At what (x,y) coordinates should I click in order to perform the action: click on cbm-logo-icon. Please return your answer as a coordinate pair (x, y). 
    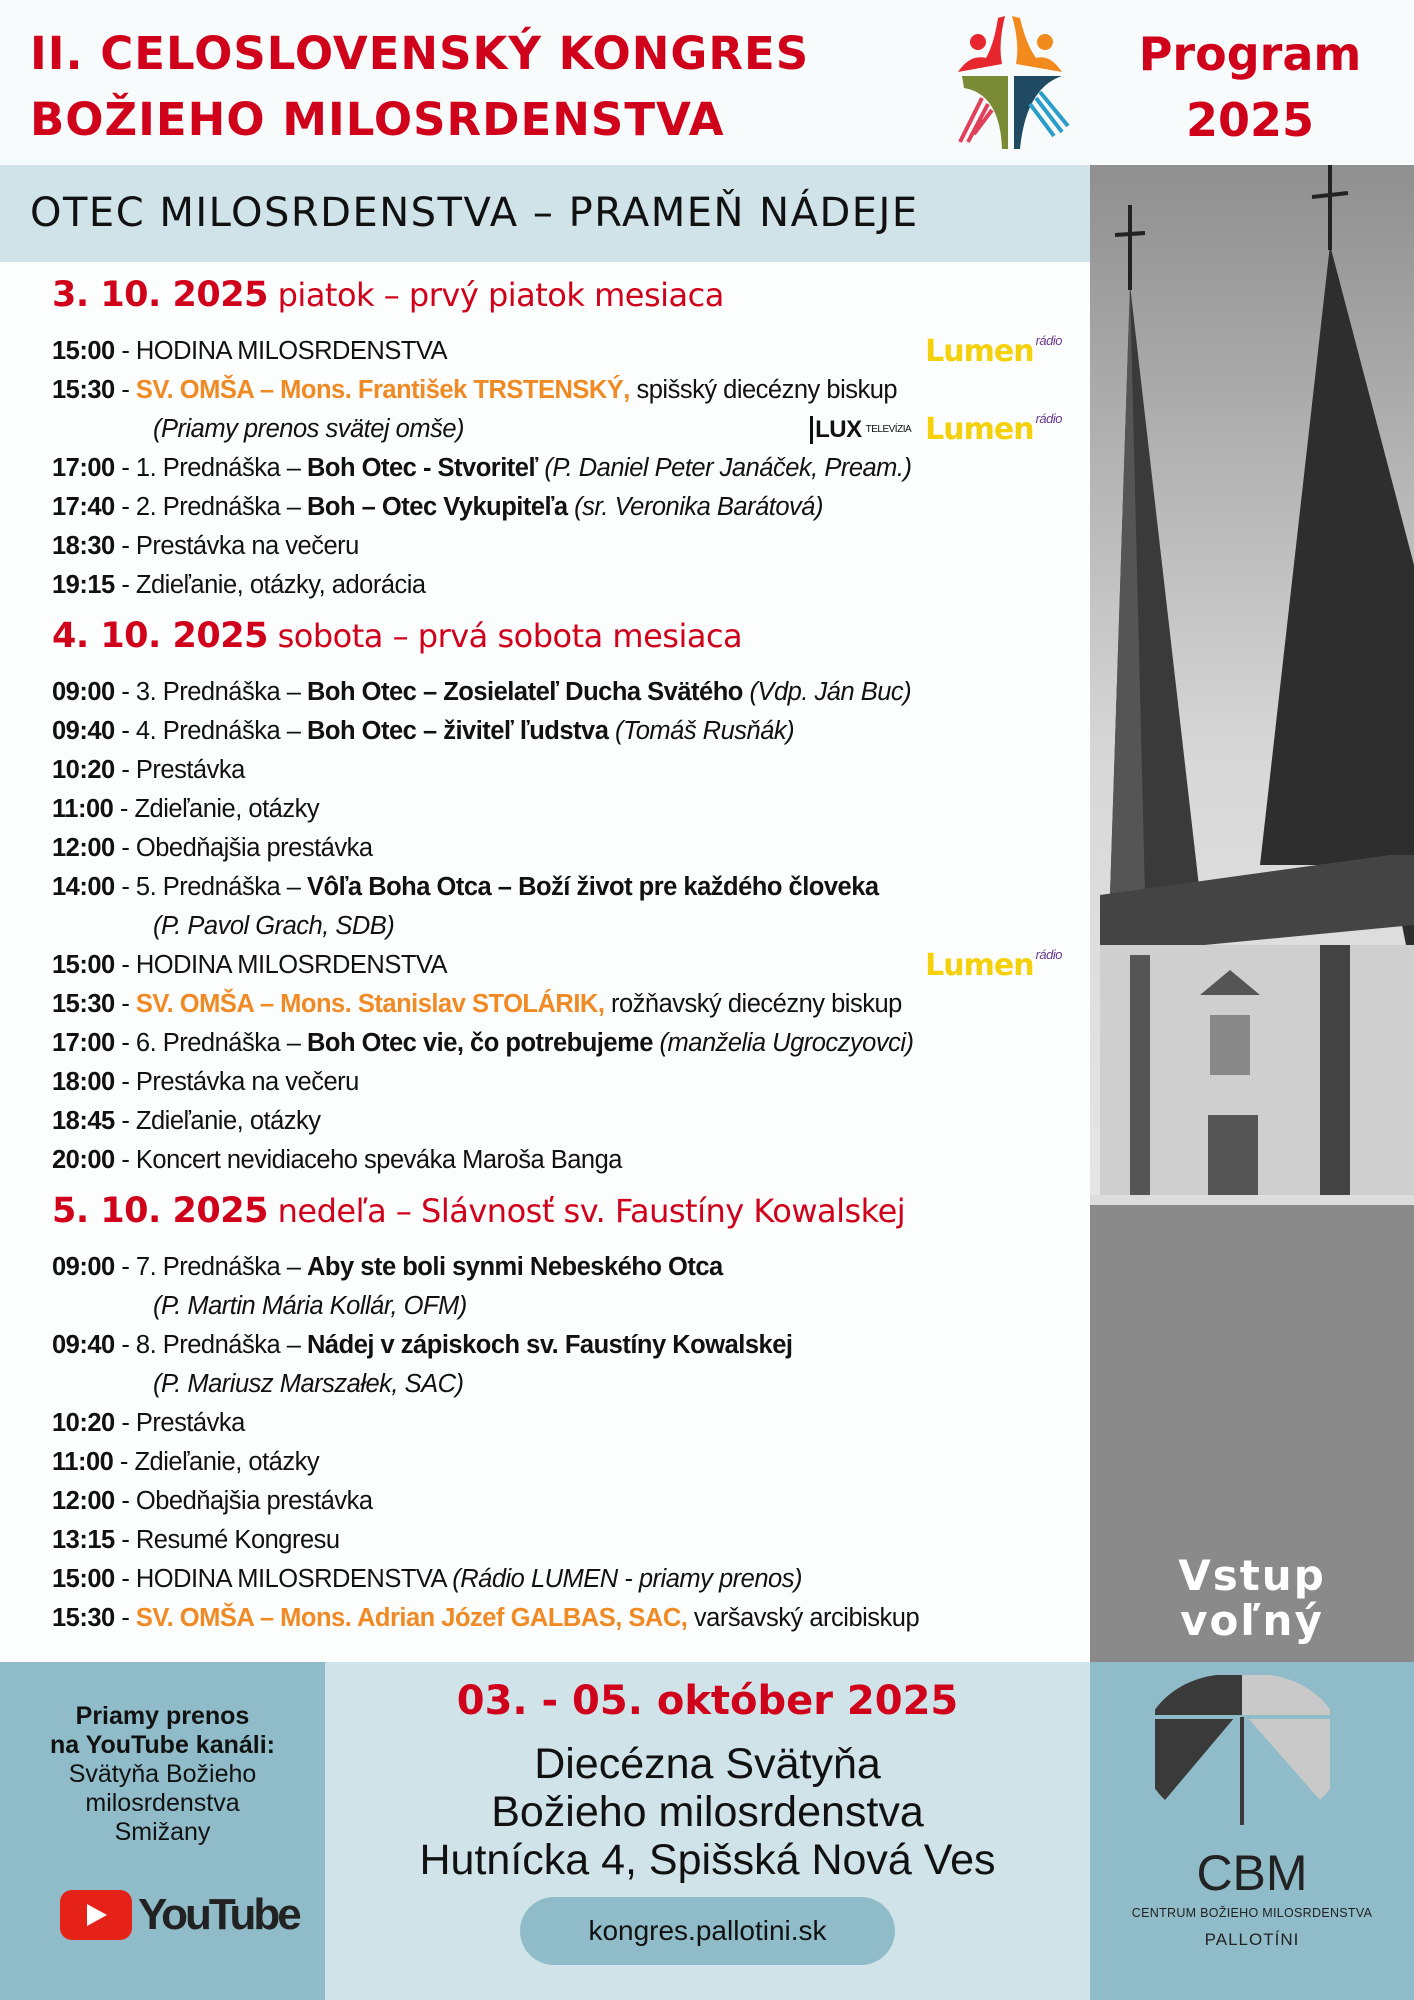
    Looking at the image, I should click on (1242, 1750).